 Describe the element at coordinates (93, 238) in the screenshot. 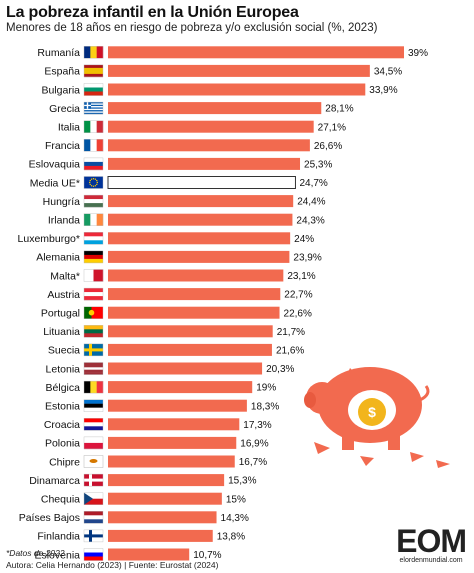

I see `luxembourg-flag-icon` at that location.